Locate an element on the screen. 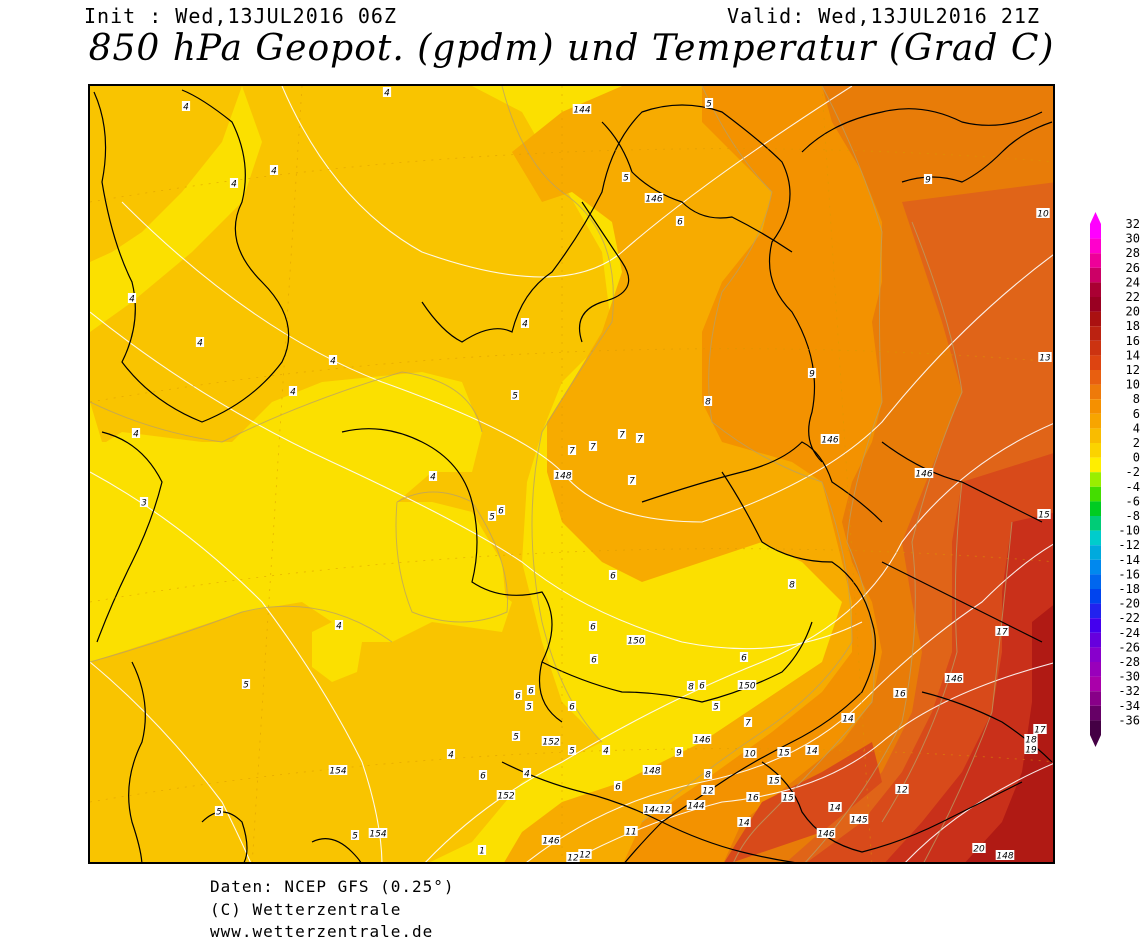 This screenshot has width=1143, height=947. geopotential-label-text: 146 is located at coordinates (923, 475).